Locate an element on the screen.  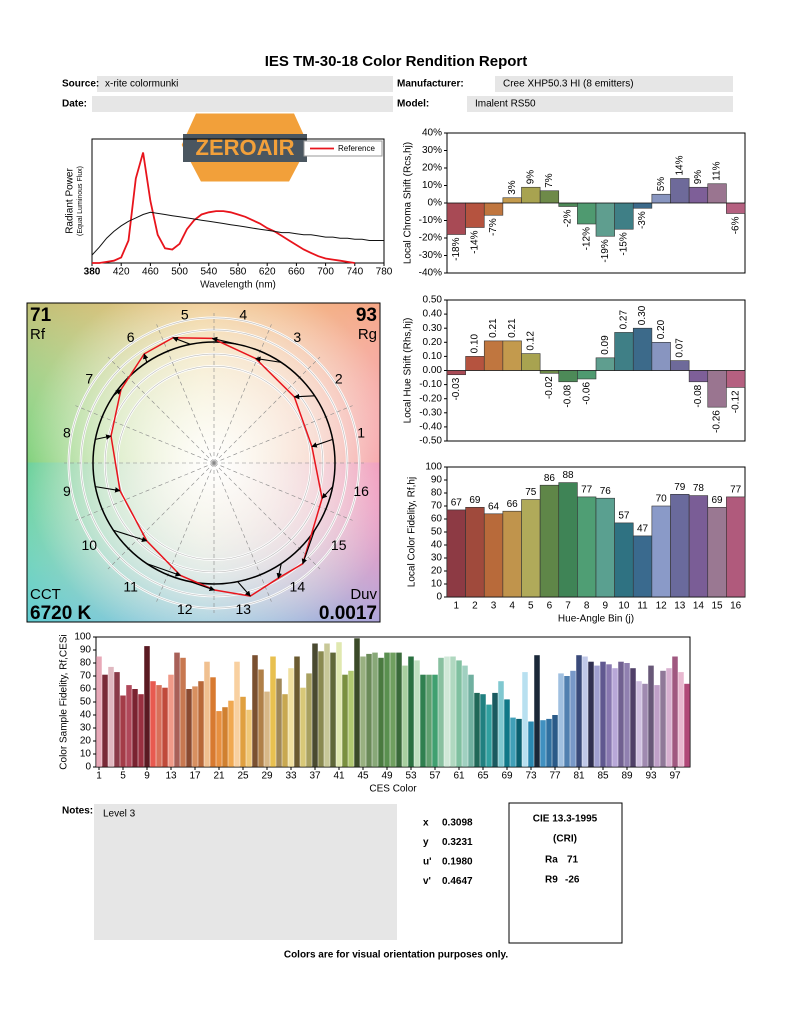
value-label: 66 is located at coordinates (513, 504).